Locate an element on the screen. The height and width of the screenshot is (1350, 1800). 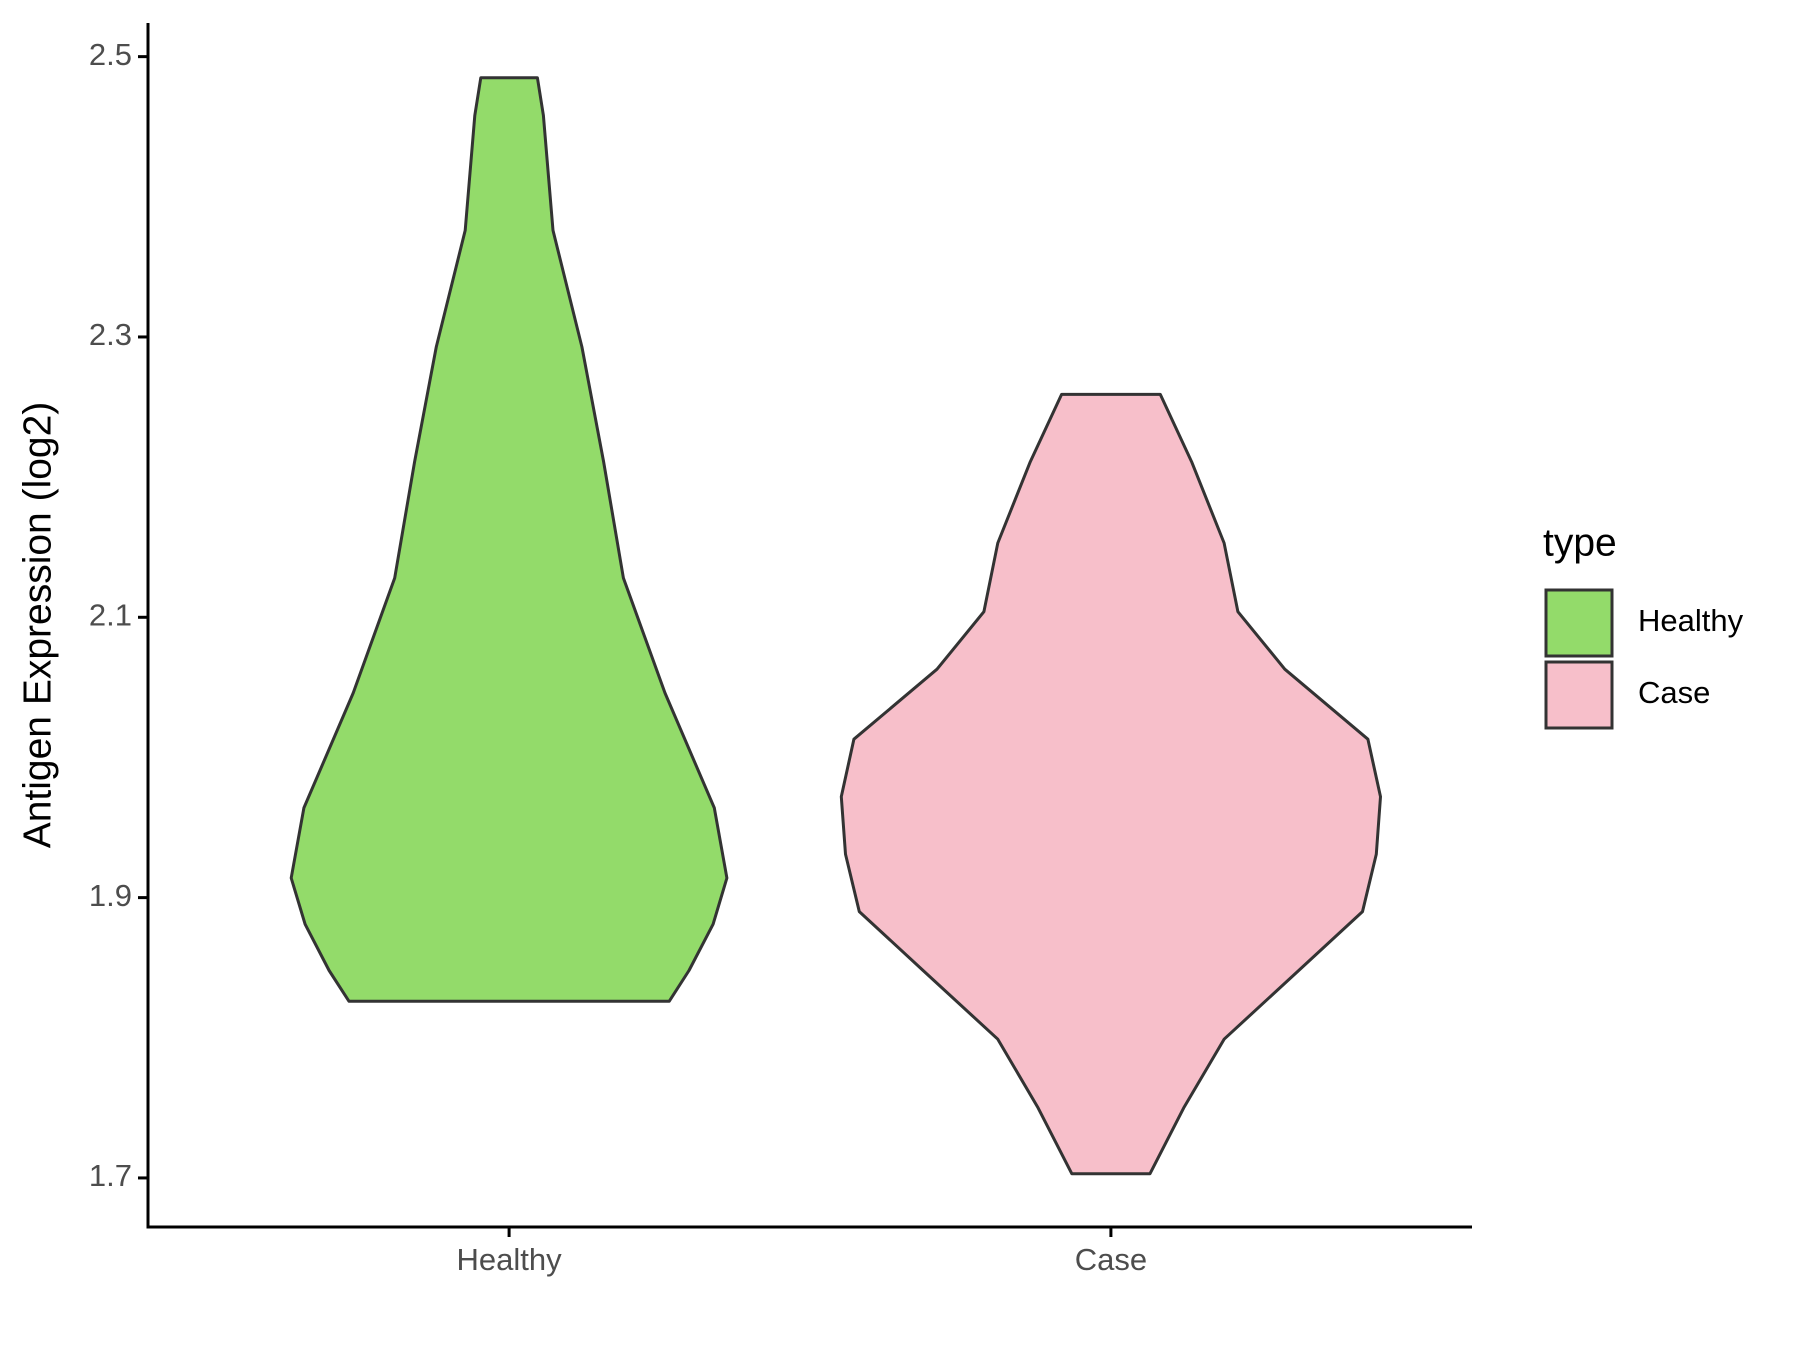
y-tick-label: 1.9 is located at coordinates (110, 895).